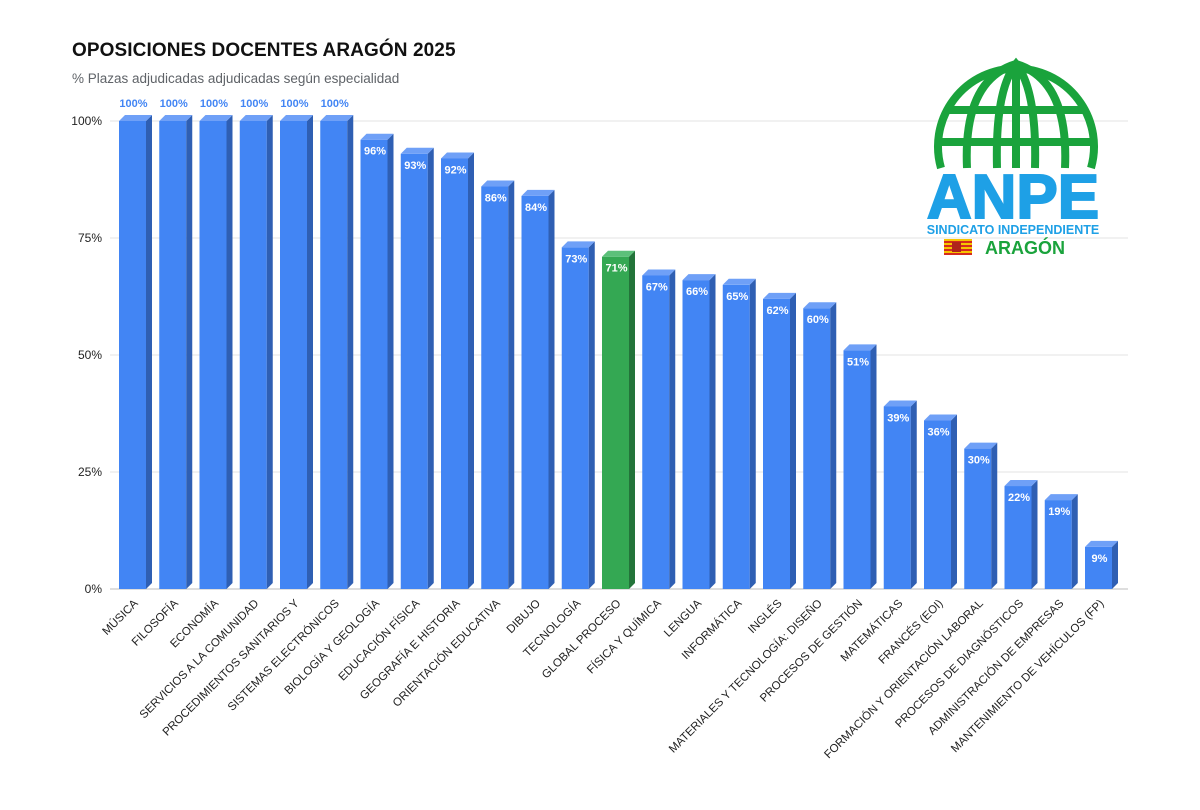 This screenshot has width=1200, height=810. What do you see at coordinates (1016, 113) in the screenshot?
I see `globe-icon` at bounding box center [1016, 113].